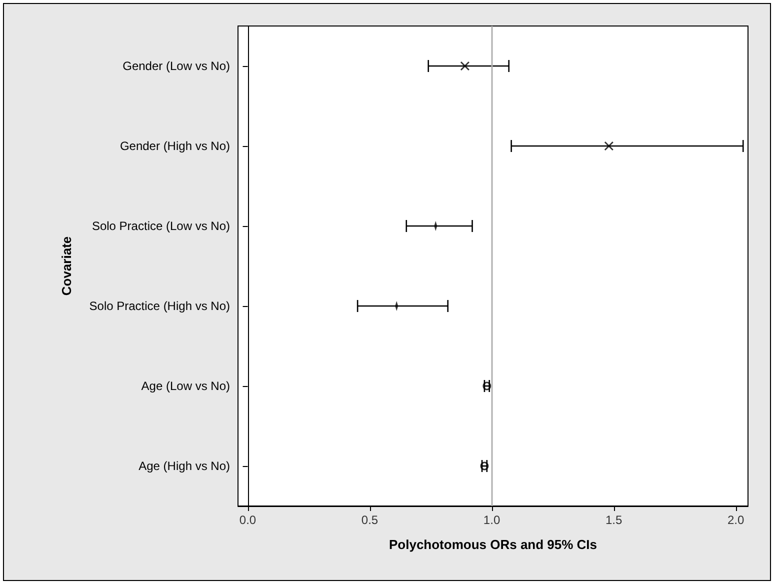 The width and height of the screenshot is (774, 584). Describe the element at coordinates (735, 520) in the screenshot. I see `x-tick-label: 2.0` at that location.